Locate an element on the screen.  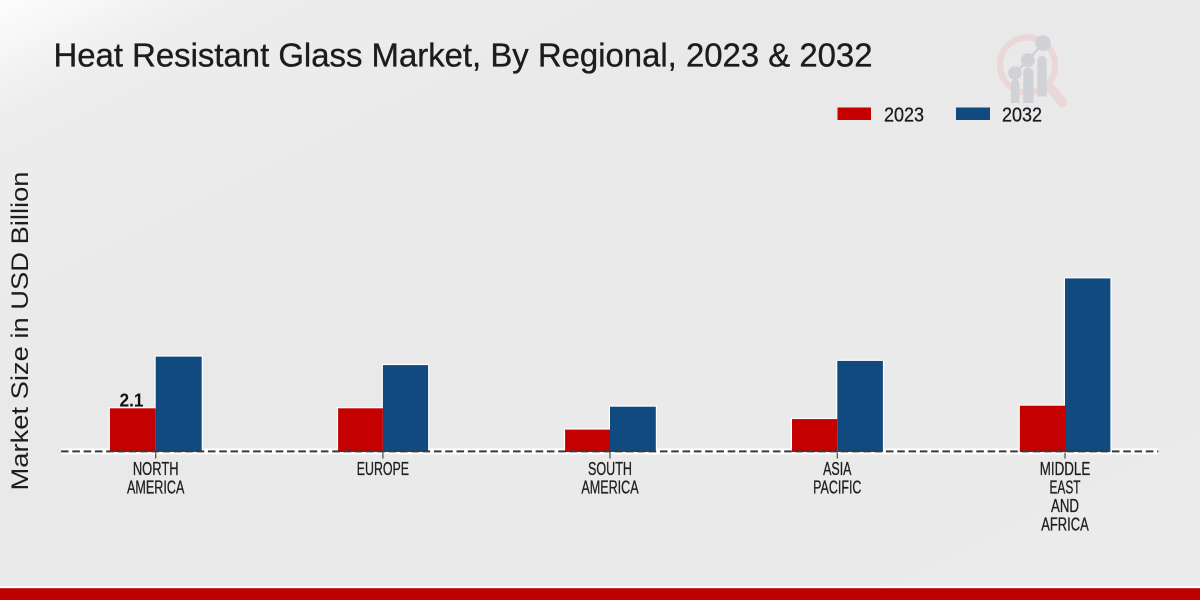
svg-text: EUROPE is located at coordinates (383, 469).